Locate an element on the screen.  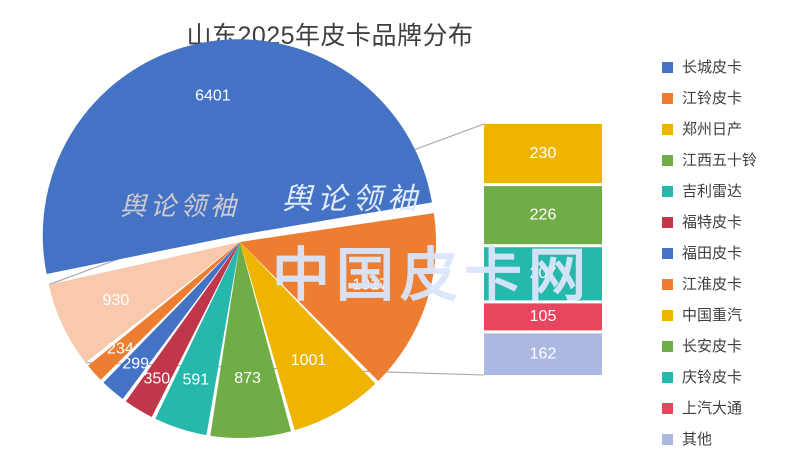
pie-slice-value-label: 234 is located at coordinates (120, 349).